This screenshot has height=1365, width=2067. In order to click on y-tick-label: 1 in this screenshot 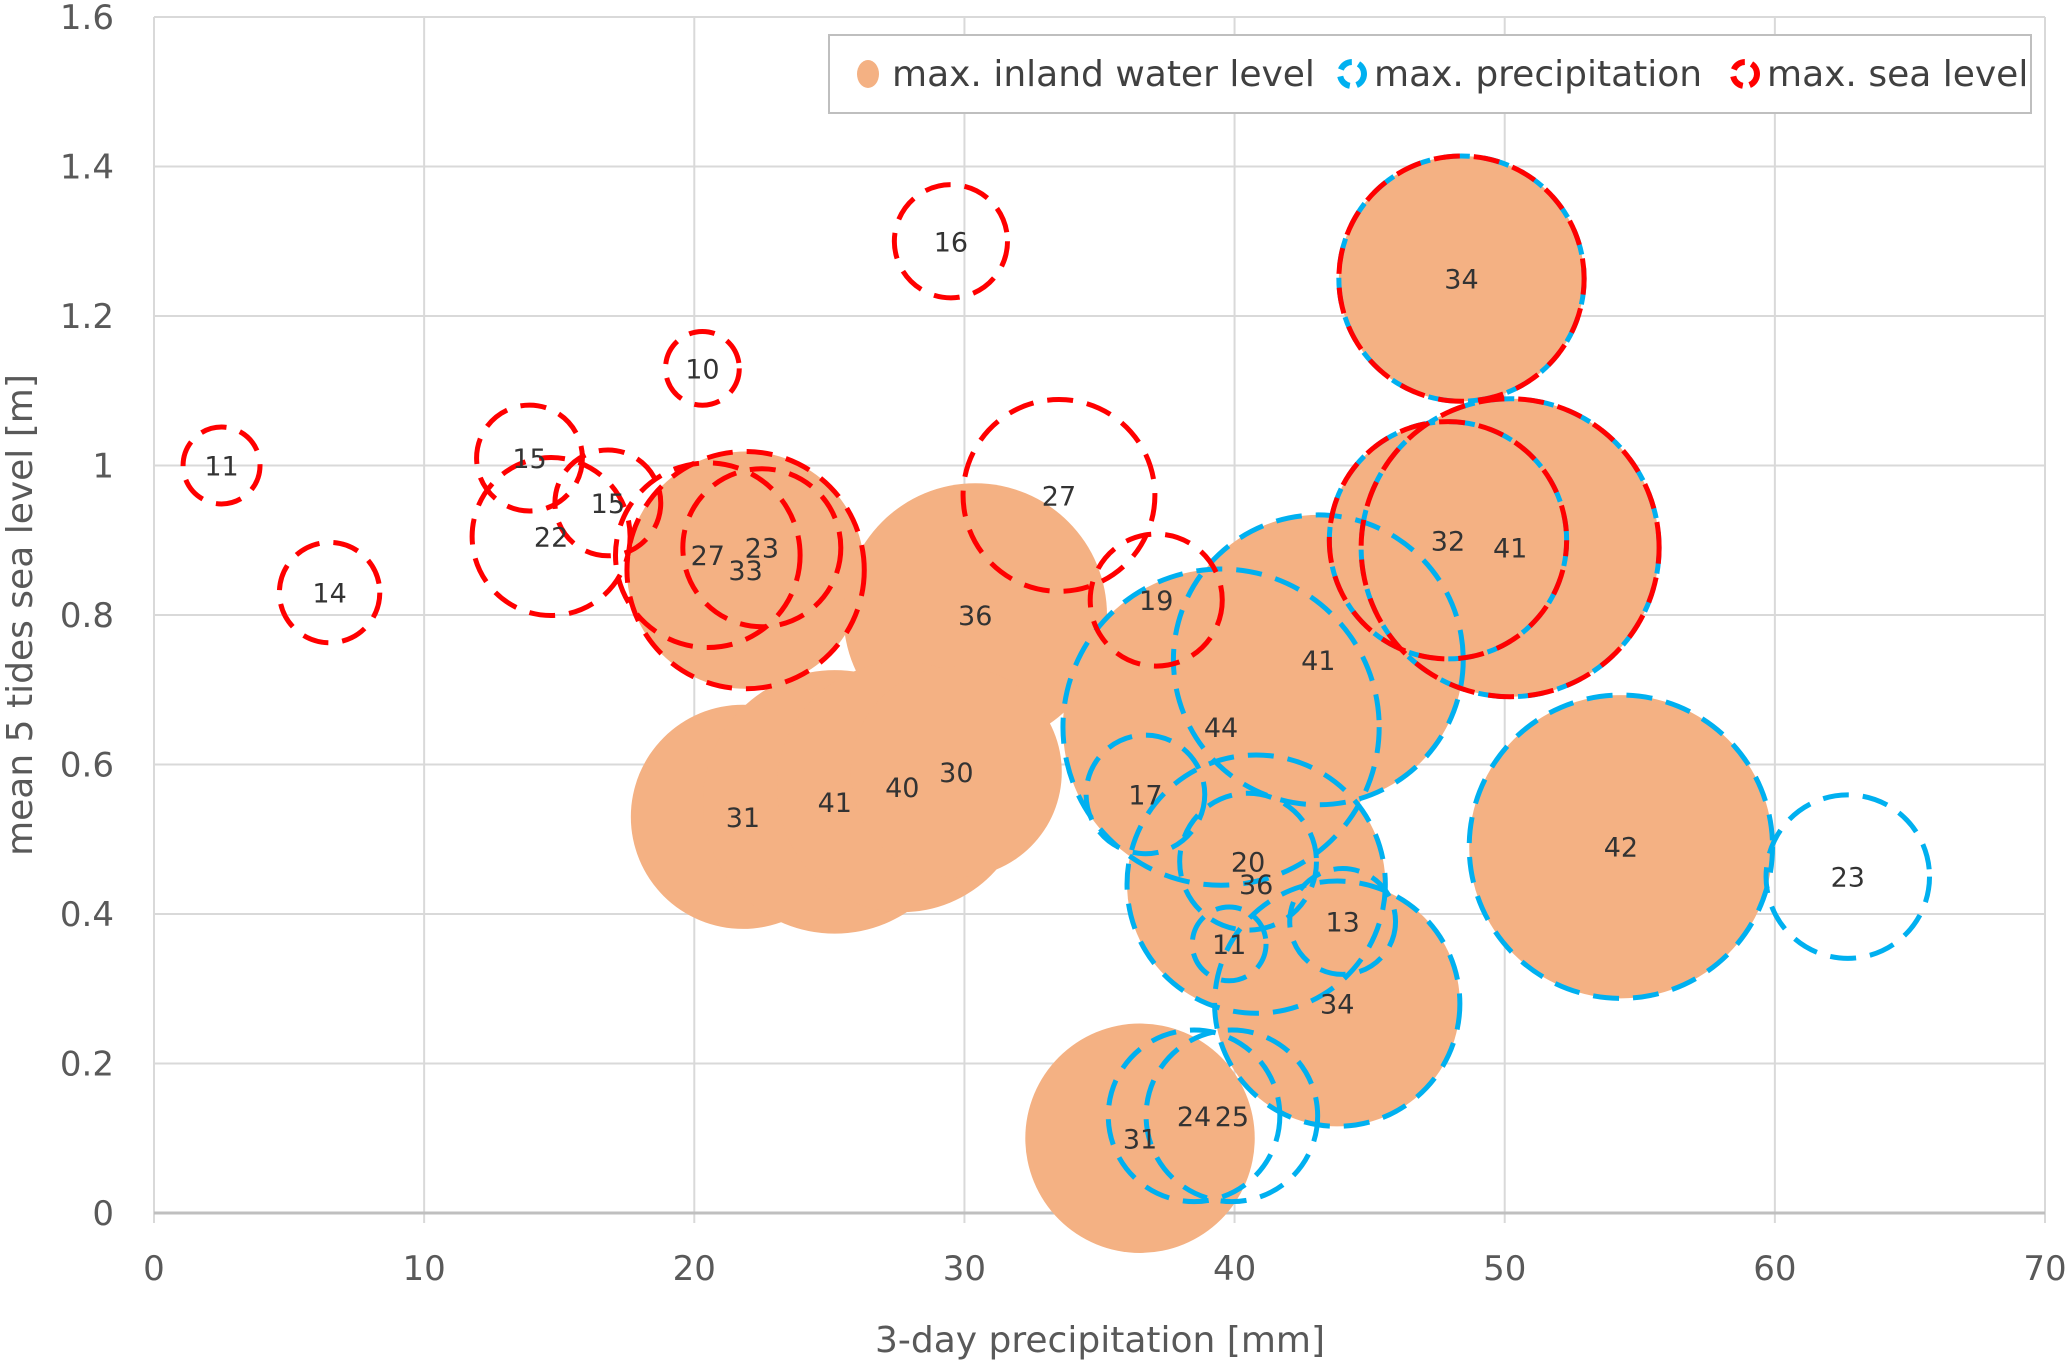, I will do `click(103, 467)`.